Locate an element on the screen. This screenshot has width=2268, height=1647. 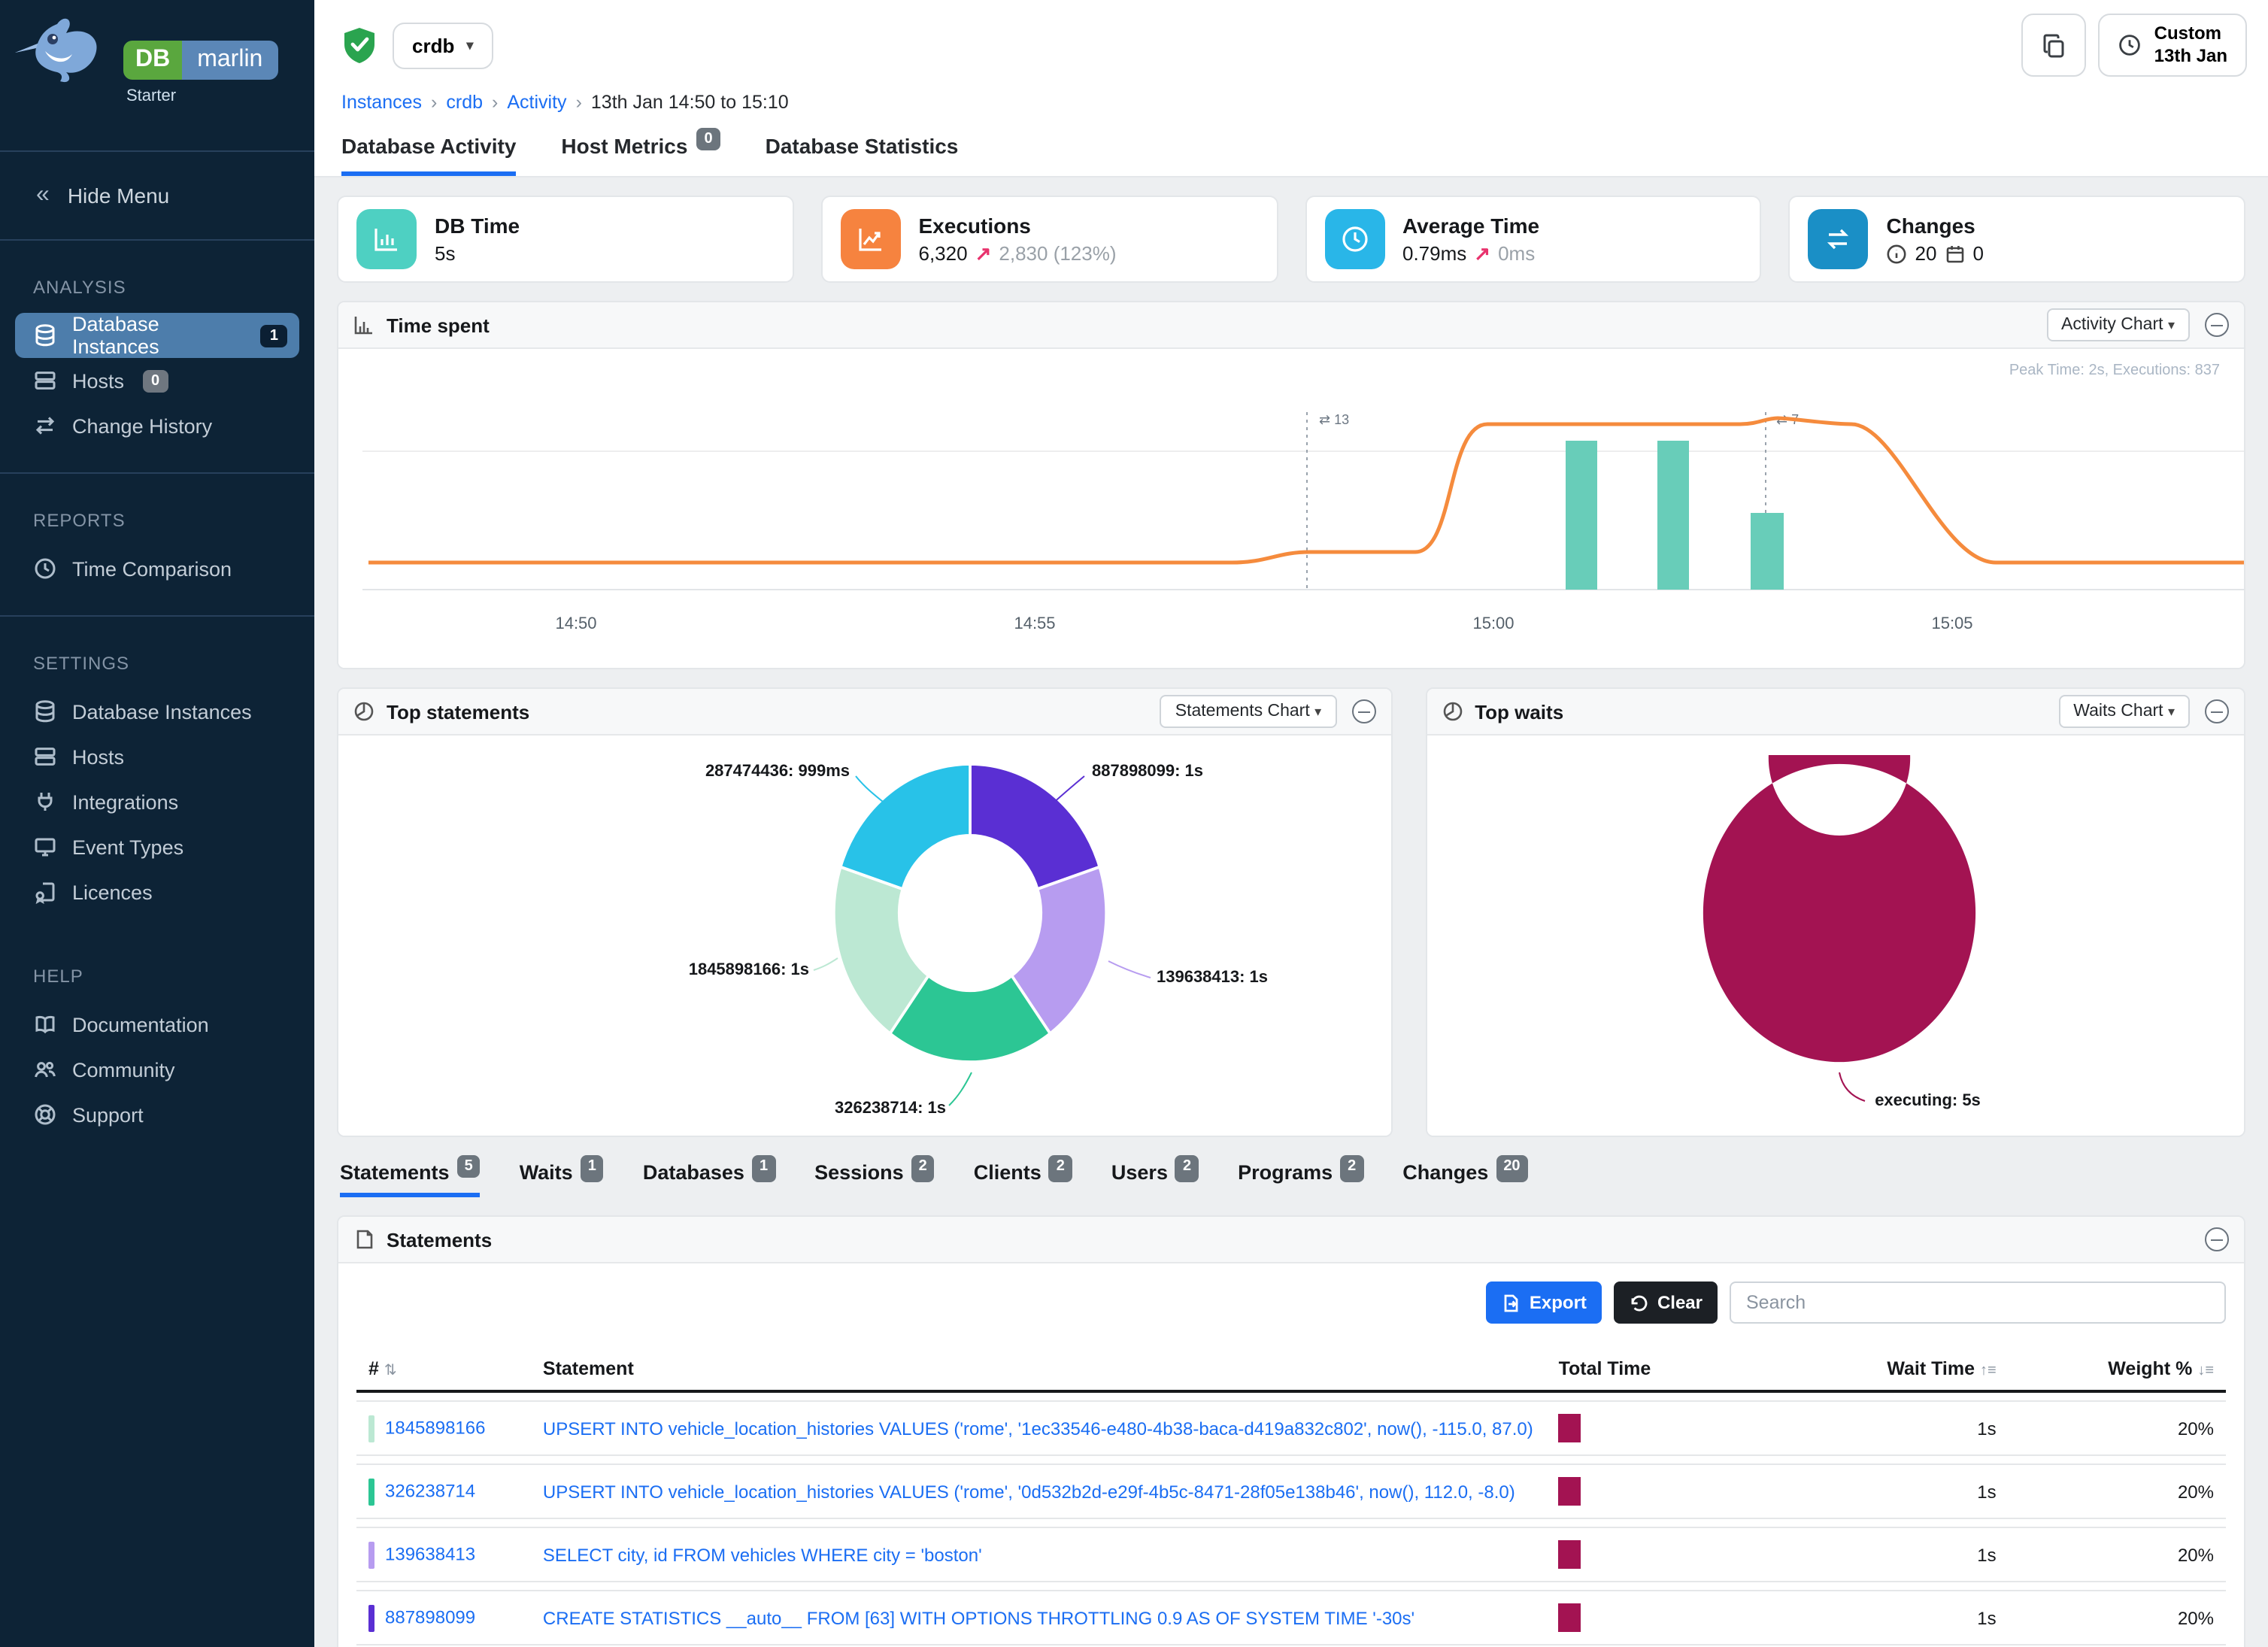
count-badge: 5 is located at coordinates (469, 1166).